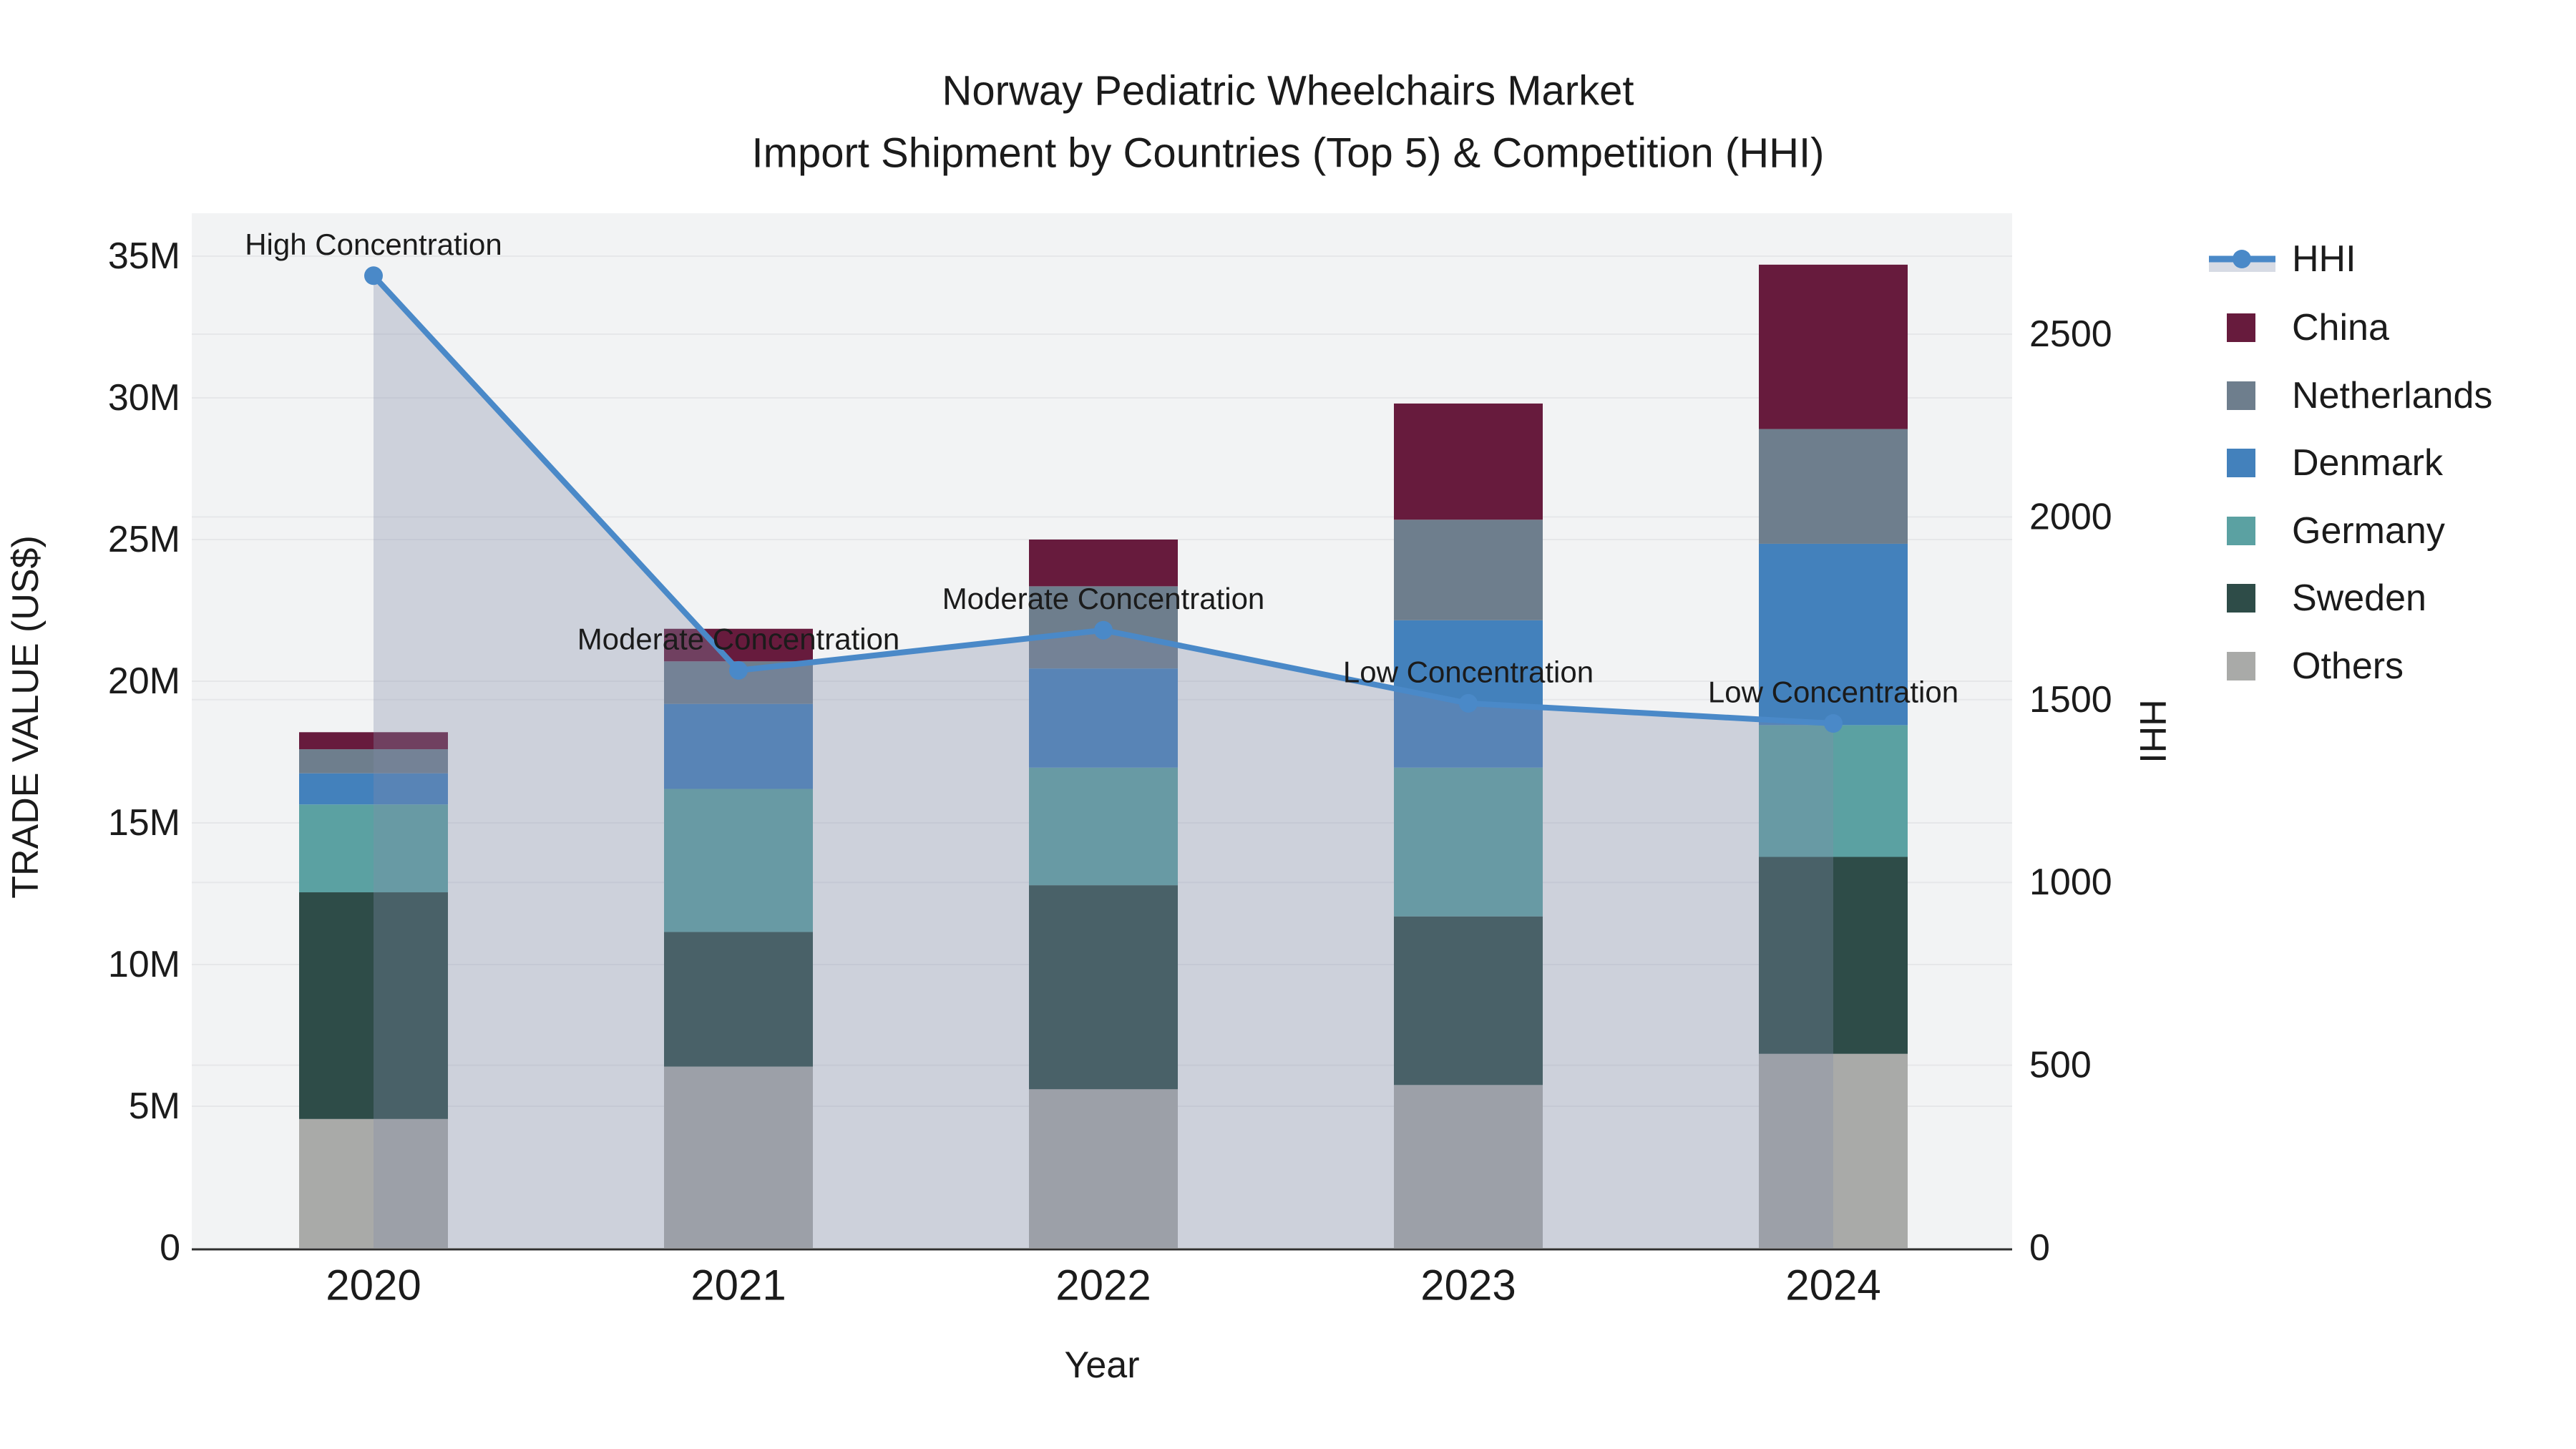 This screenshot has height=1449, width=2576. I want to click on annotation-2023: Low Concentration, so click(1468, 671).